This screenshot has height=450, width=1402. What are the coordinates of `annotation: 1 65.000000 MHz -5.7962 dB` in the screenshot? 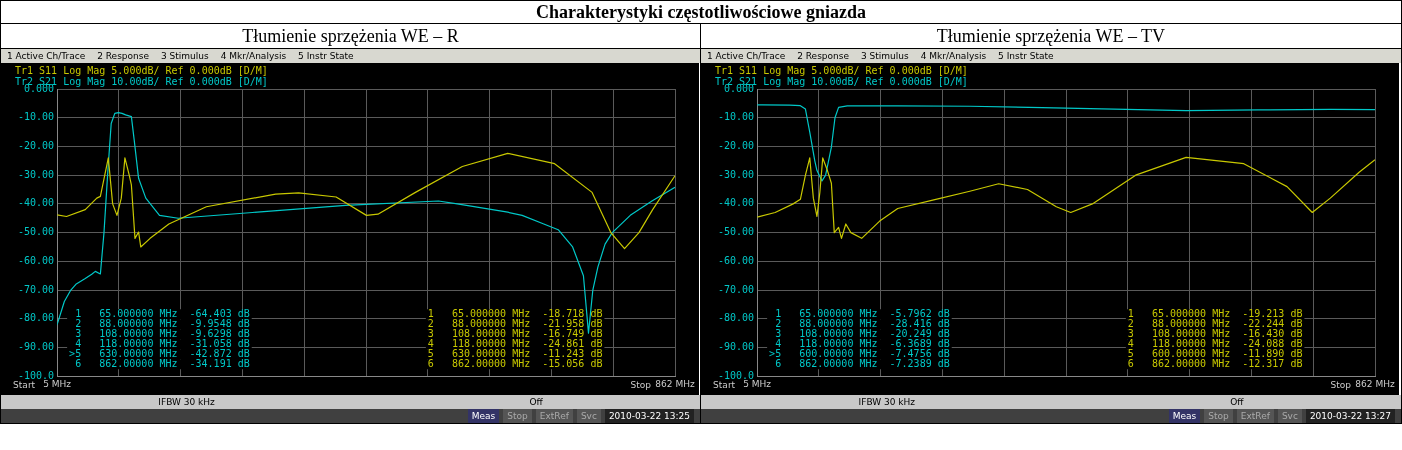 It's located at (859, 313).